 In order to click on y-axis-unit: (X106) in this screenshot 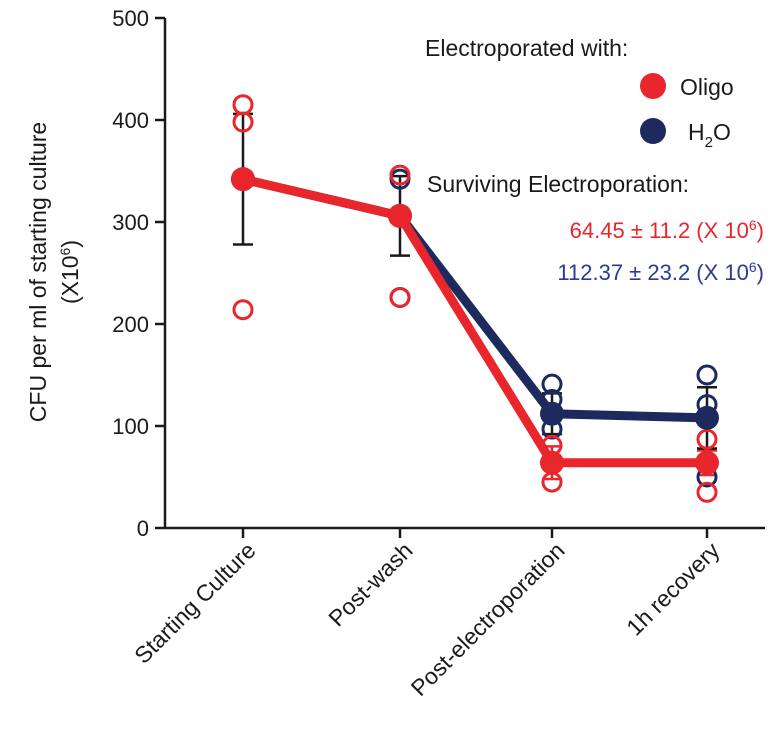, I will do `click(70, 272)`.